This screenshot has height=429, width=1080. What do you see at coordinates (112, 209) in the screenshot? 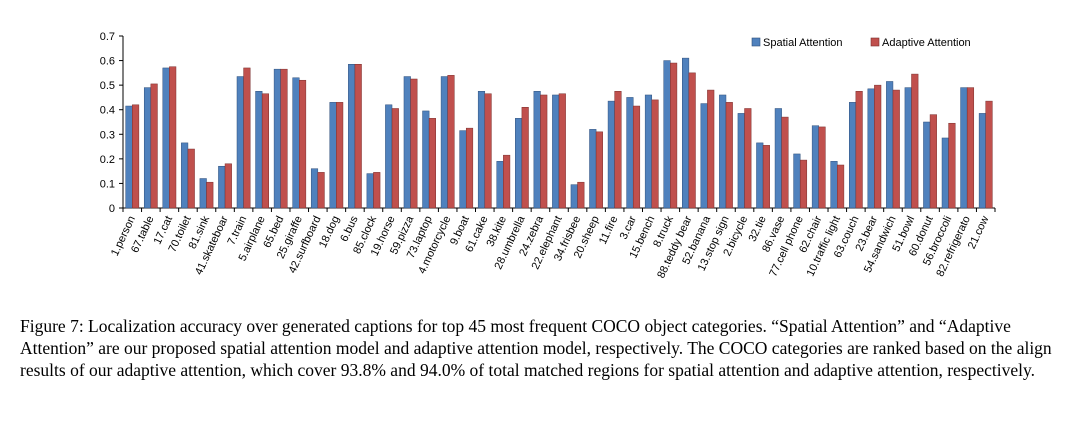
I see `y-tick-label: 0` at bounding box center [112, 209].